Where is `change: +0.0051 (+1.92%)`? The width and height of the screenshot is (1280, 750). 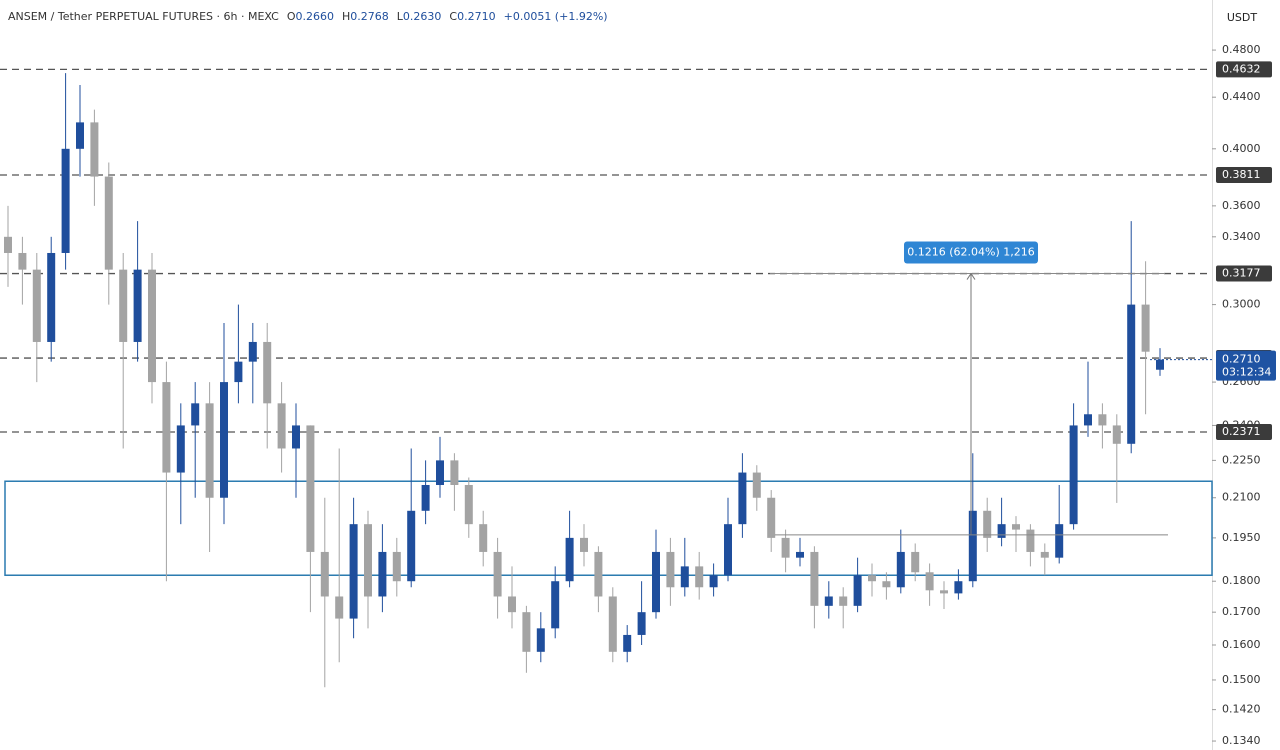 change: +0.0051 (+1.92%) is located at coordinates (556, 16).